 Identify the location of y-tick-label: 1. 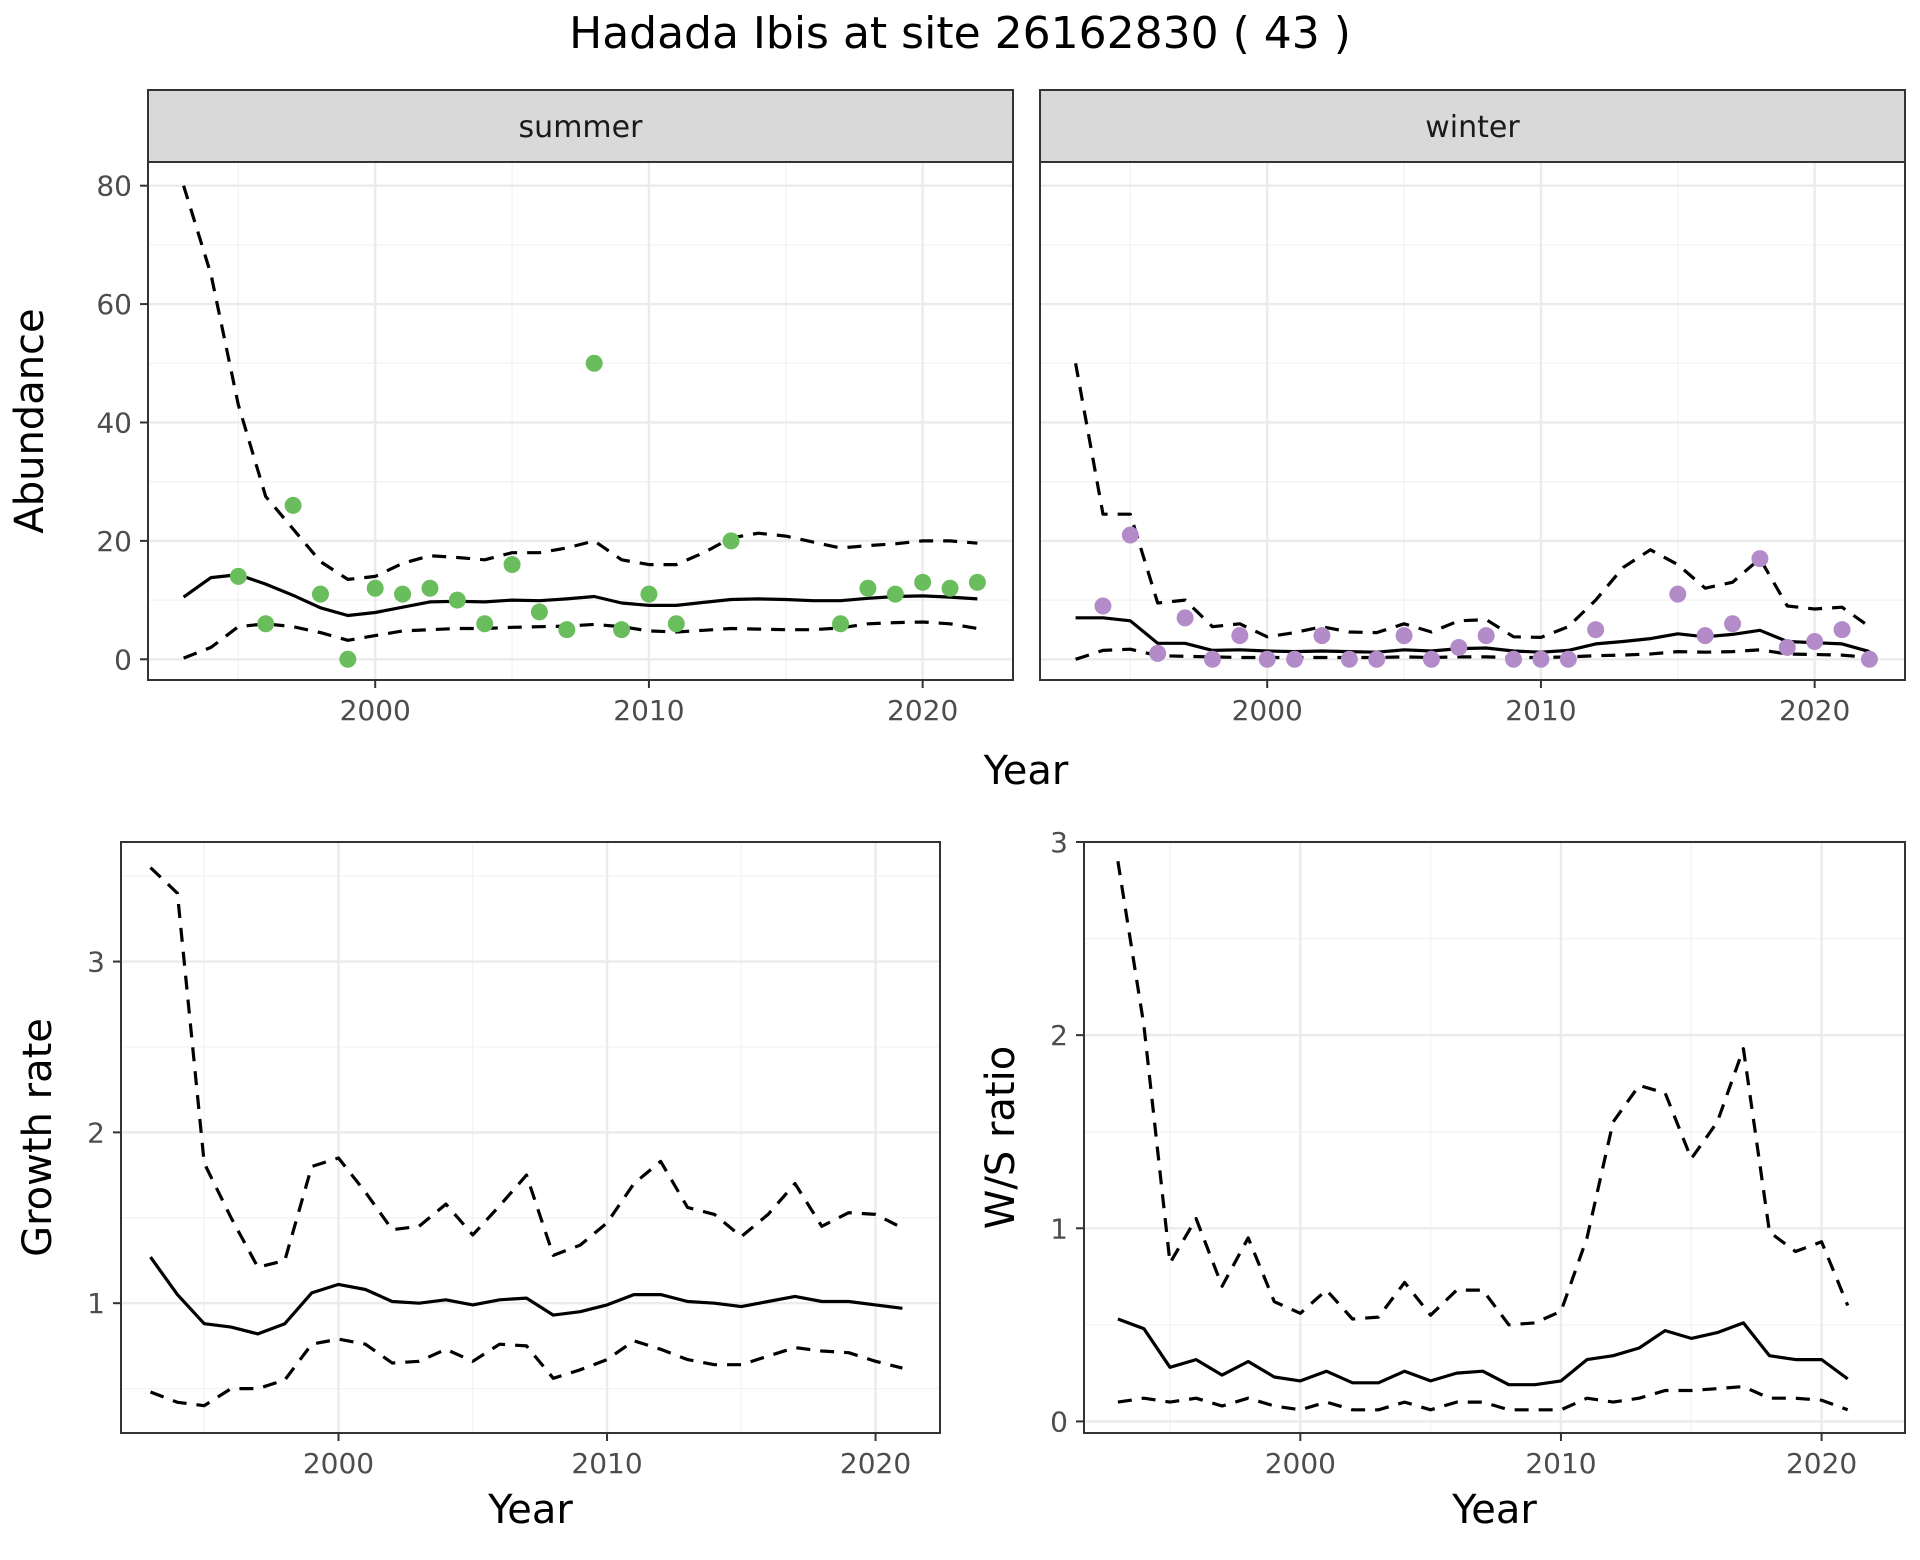
(96, 1303).